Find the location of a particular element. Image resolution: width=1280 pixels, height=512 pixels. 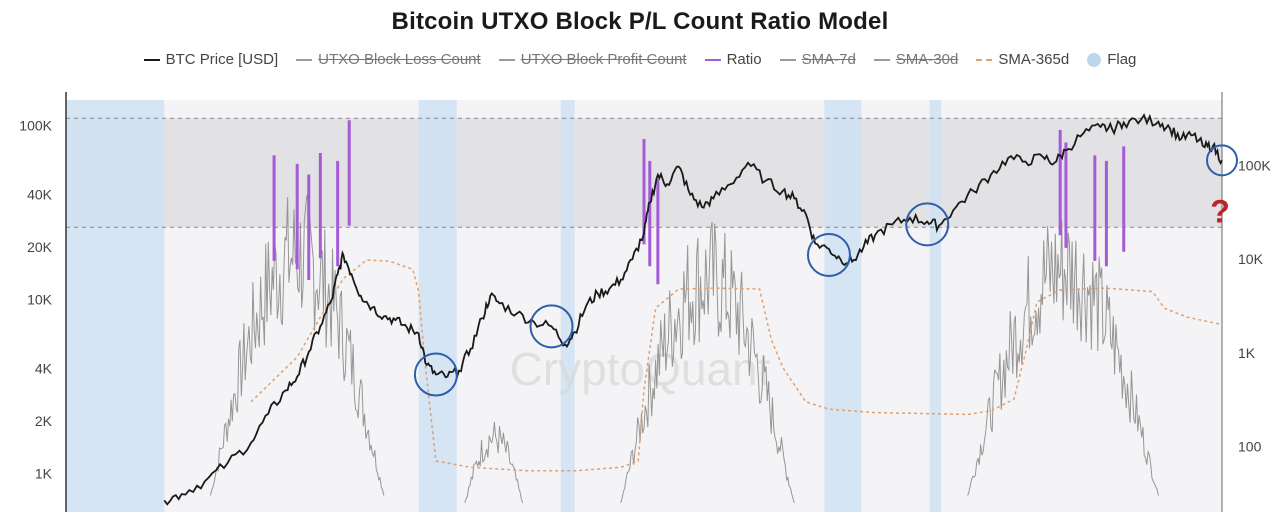

y-left-tick-label: 2K is located at coordinates (44, 421).